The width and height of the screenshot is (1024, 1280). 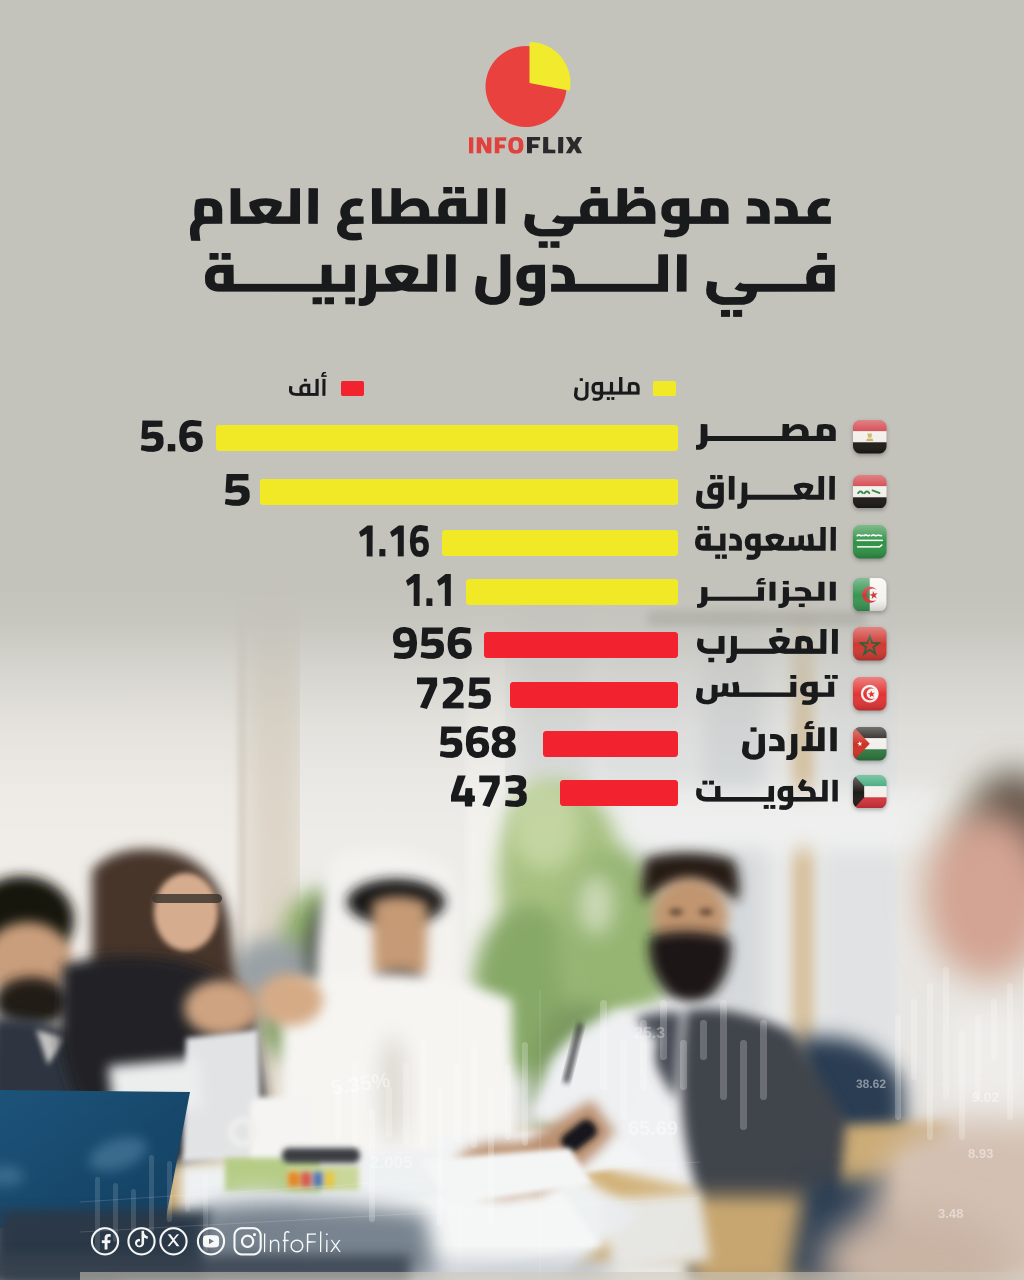 I want to click on svg-text: 2.005, so click(x=391, y=1162).